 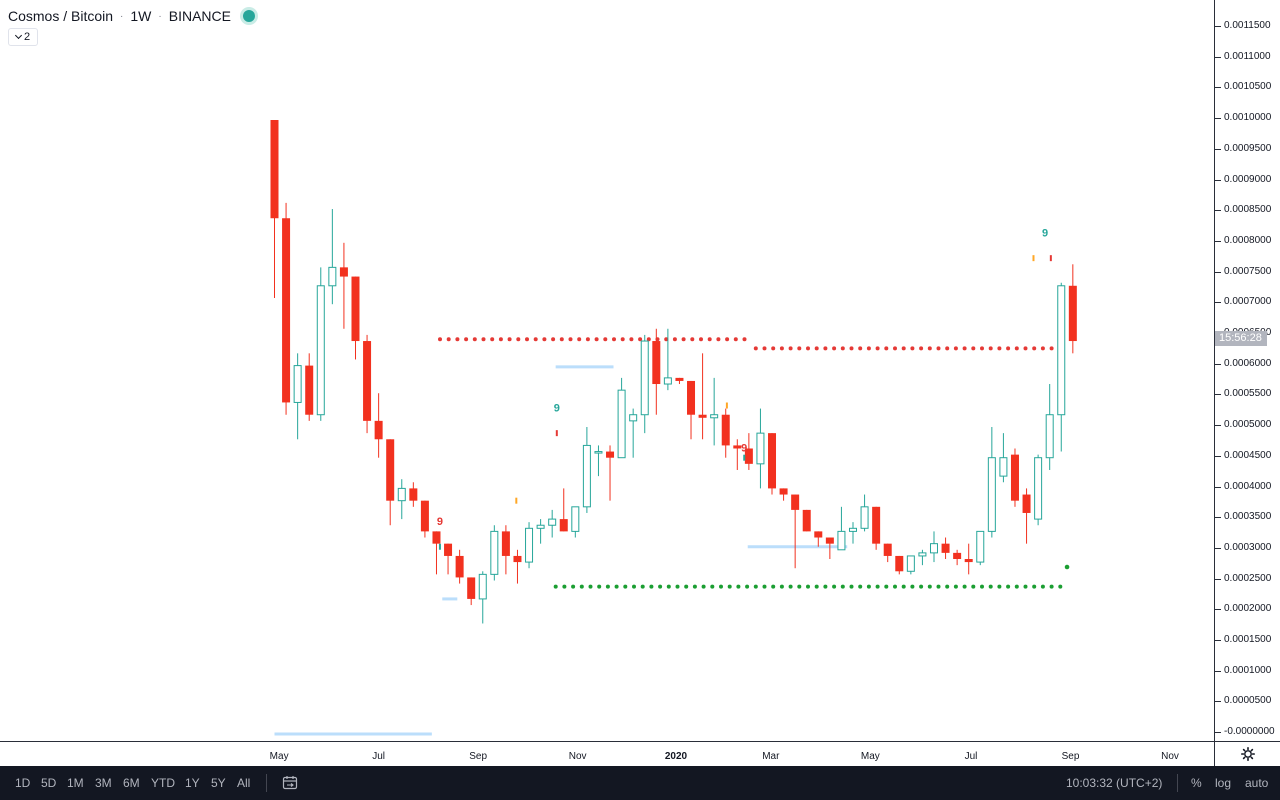 I want to click on chevron-down-icon, so click(x=18, y=35).